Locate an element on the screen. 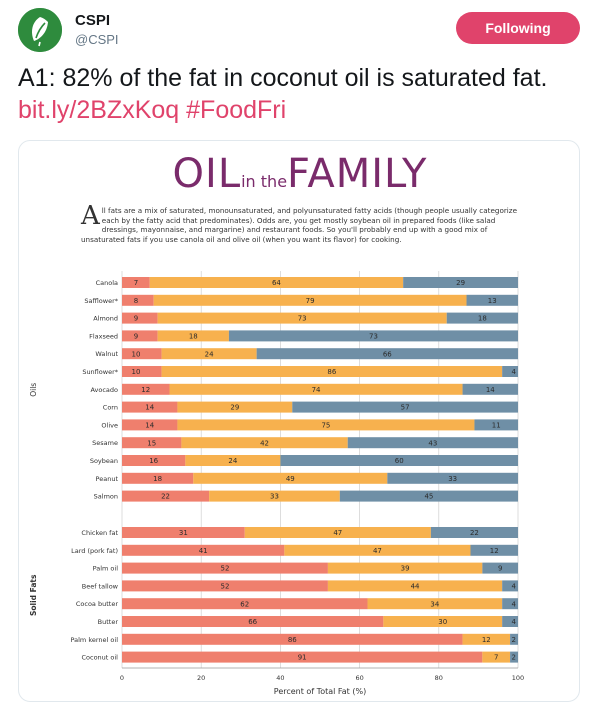  value-label: 16 is located at coordinates (153, 461).